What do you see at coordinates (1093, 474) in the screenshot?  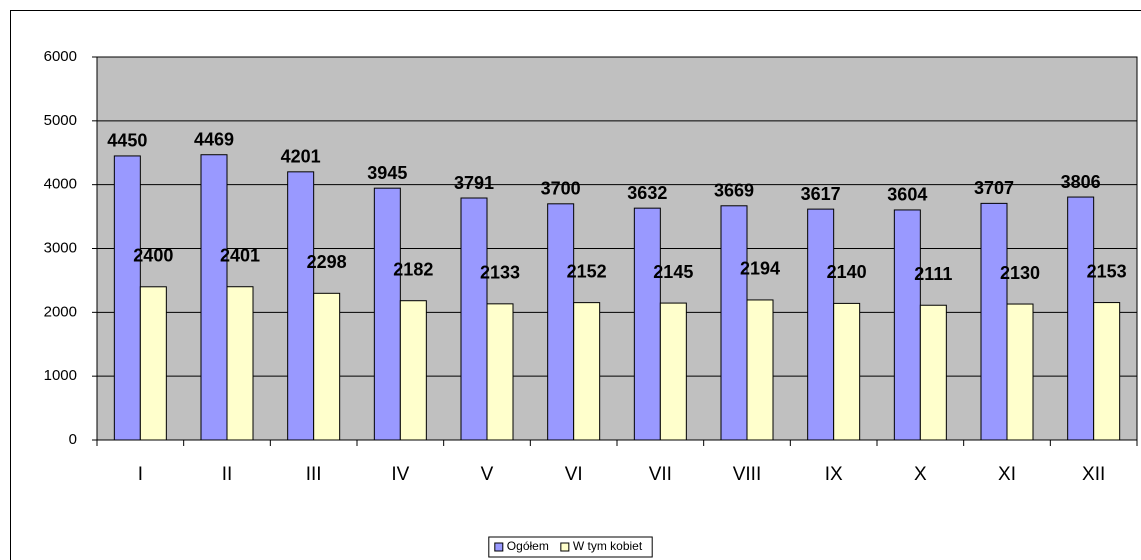 I see `x-tick-label: XII` at bounding box center [1093, 474].